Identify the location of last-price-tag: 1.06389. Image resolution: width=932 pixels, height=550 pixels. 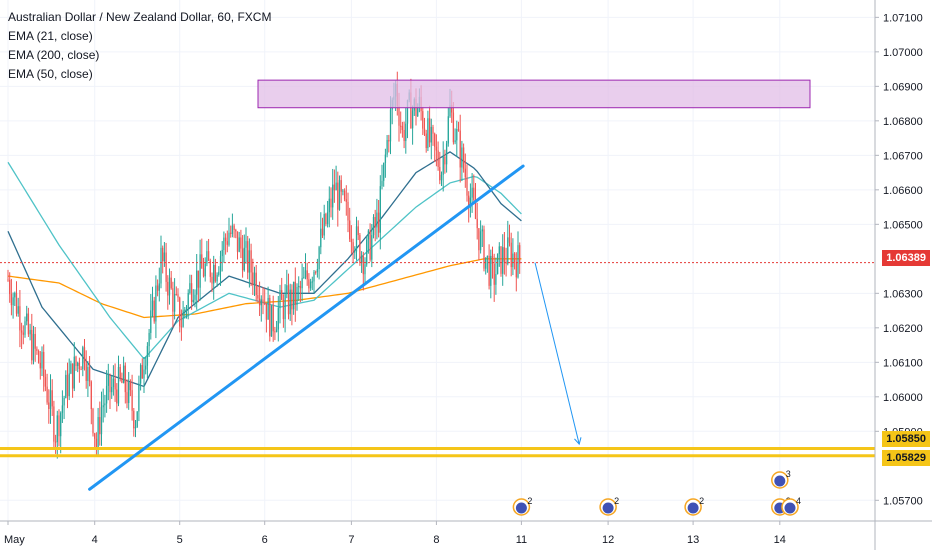
(906, 258).